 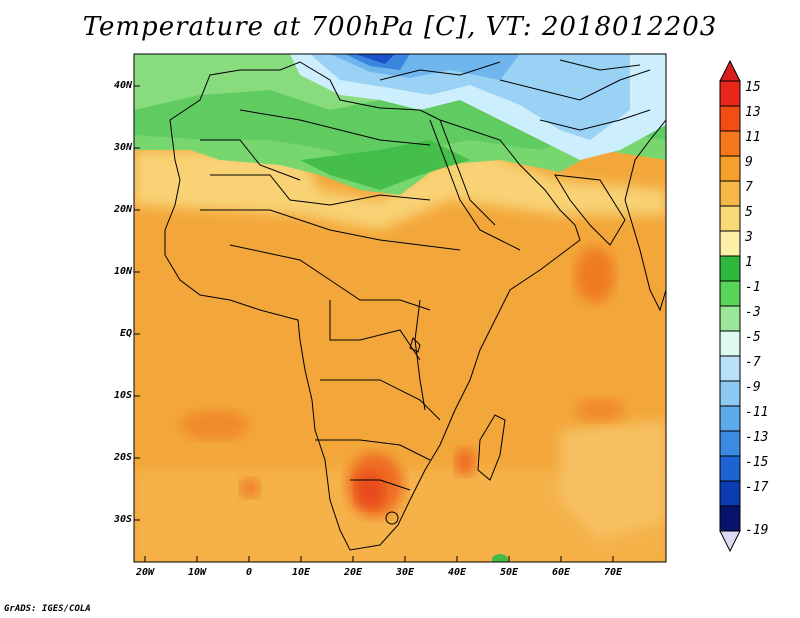 What do you see at coordinates (561, 572) in the screenshot?
I see `lon-label: 60E` at bounding box center [561, 572].